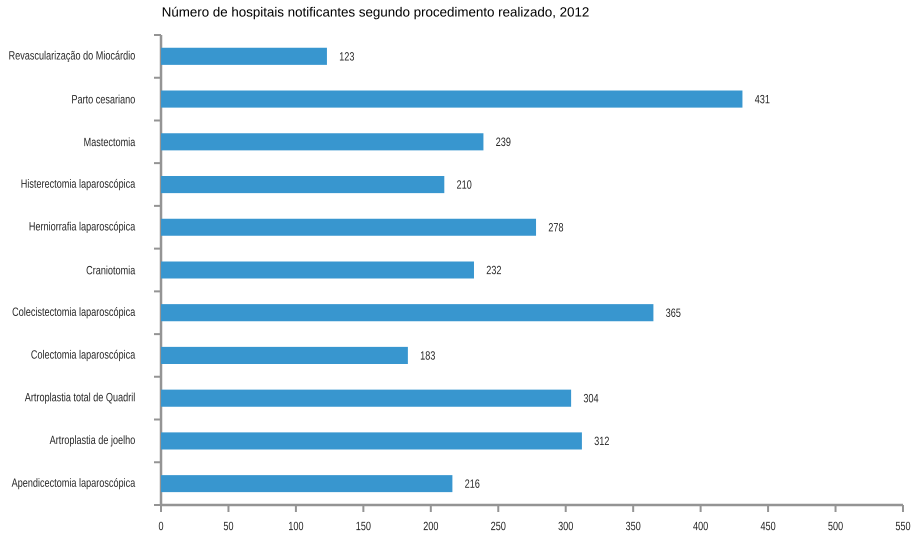 Image resolution: width=922 pixels, height=536 pixels. I want to click on data-label: 304, so click(591, 398).